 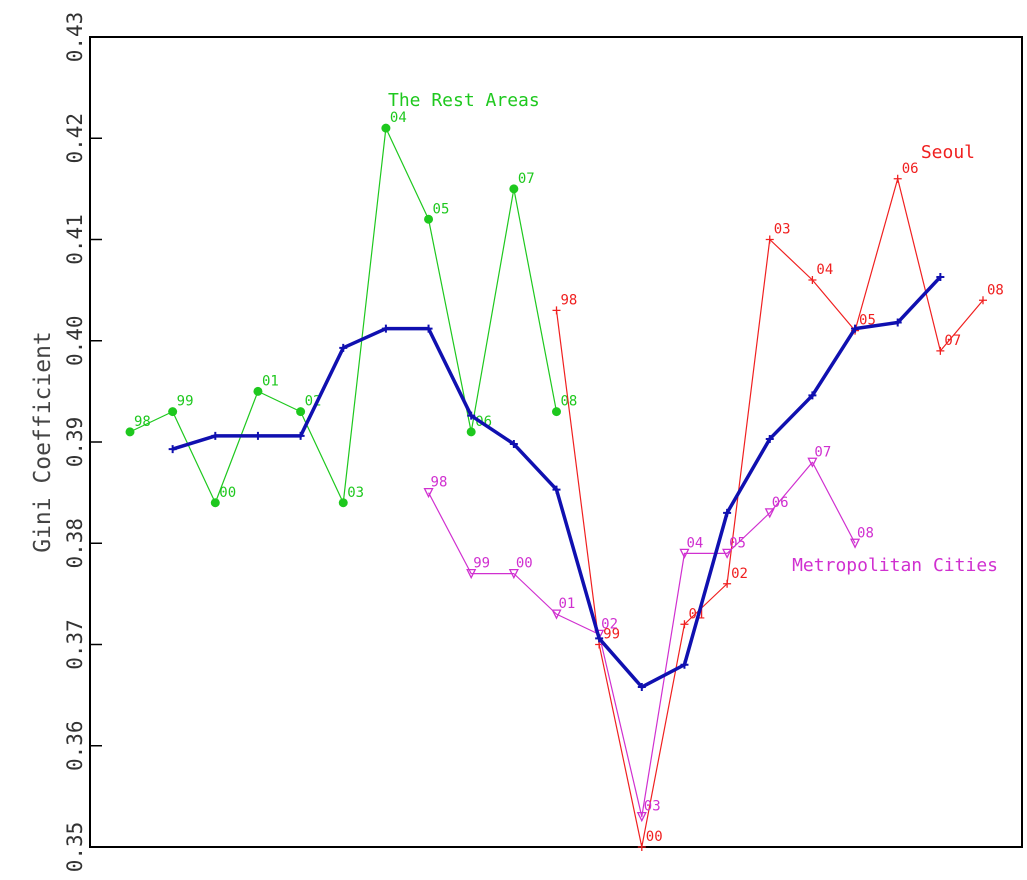 What do you see at coordinates (75, 340) in the screenshot?
I see `y-tick-label: 0.40` at bounding box center [75, 340].